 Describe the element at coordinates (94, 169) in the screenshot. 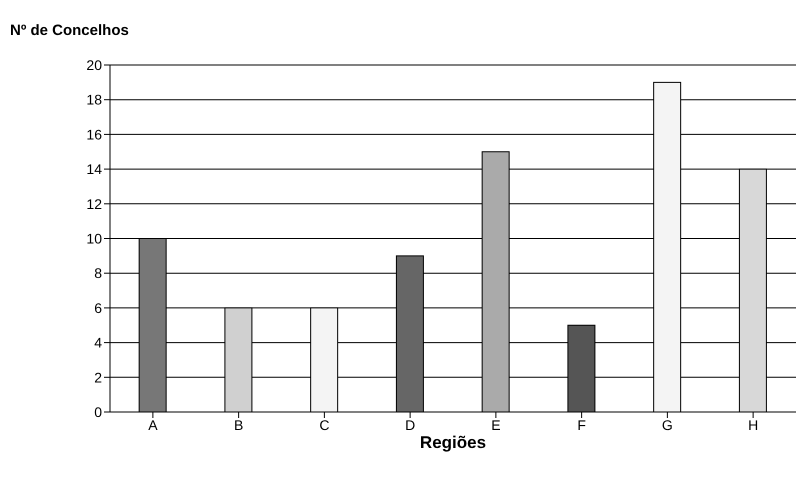

I see `y-tick-label: 14` at that location.